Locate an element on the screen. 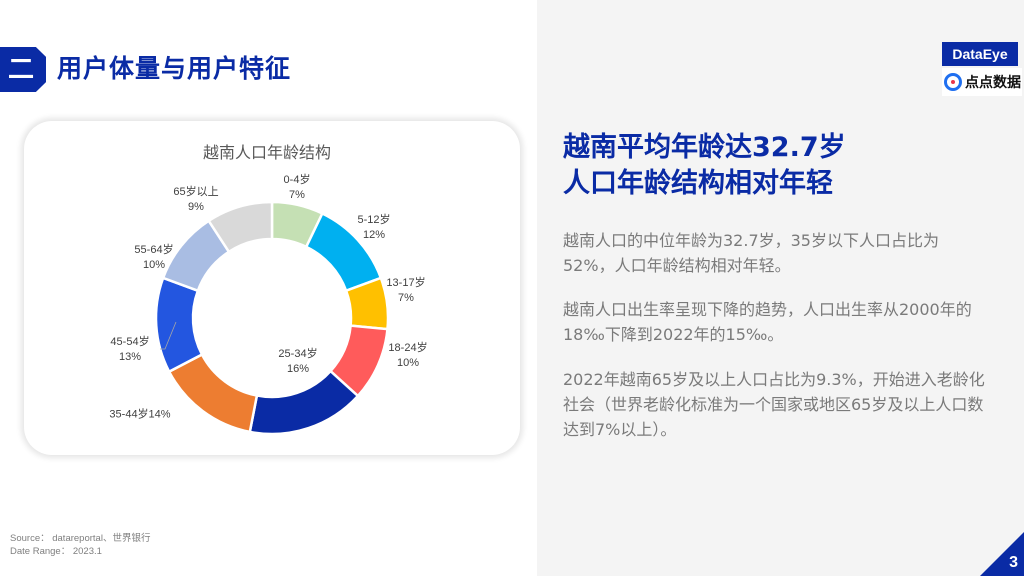  slice-label-name: 65岁以上 is located at coordinates (196, 192).